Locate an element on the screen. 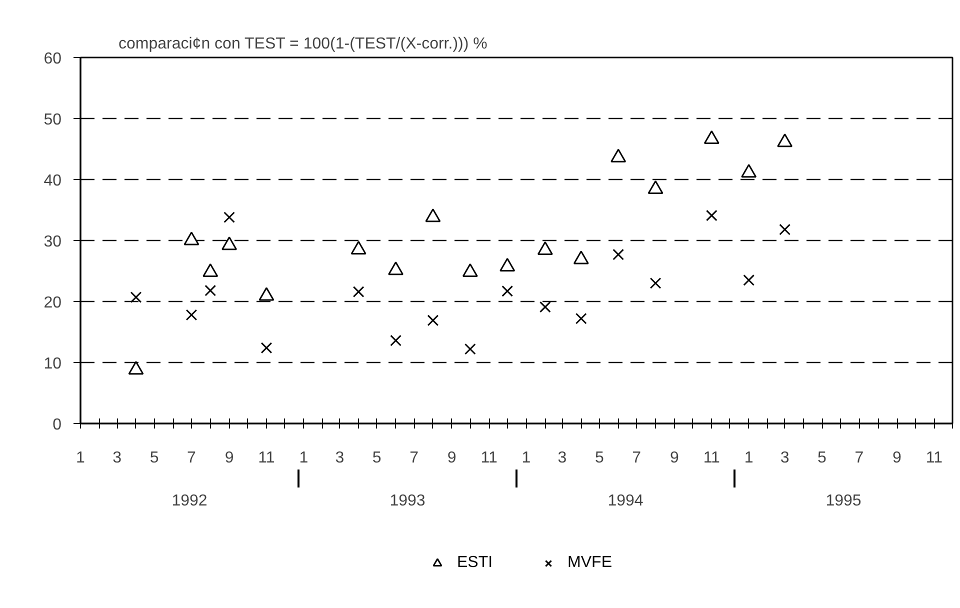  y-tick-label: 30 is located at coordinates (53, 242).